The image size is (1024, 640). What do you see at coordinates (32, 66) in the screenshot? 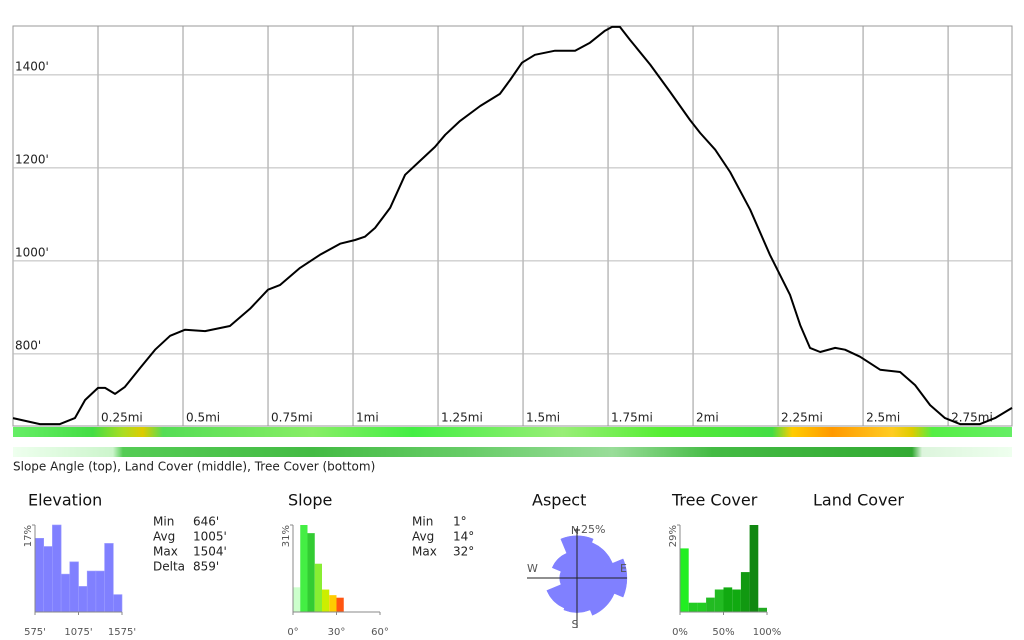
I see `y-tick-label: 1400'` at bounding box center [32, 66].